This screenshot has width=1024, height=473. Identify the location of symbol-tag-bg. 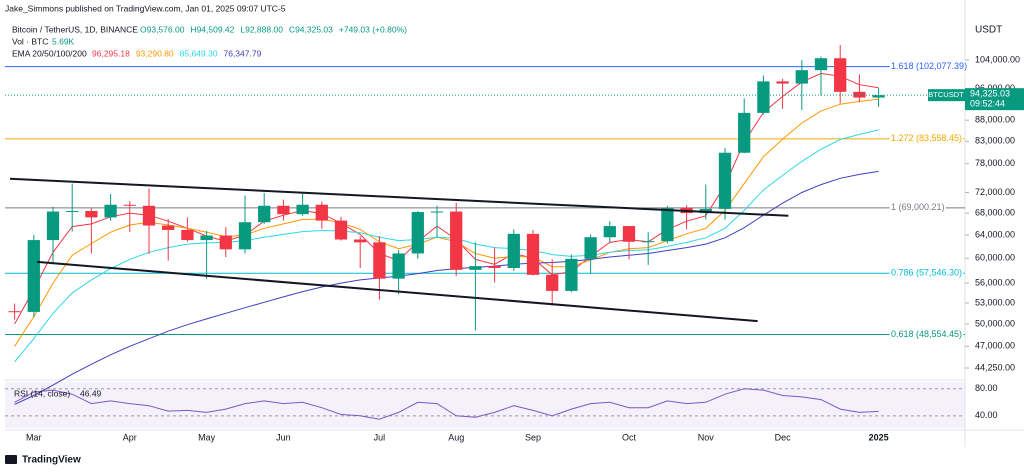
(946, 95).